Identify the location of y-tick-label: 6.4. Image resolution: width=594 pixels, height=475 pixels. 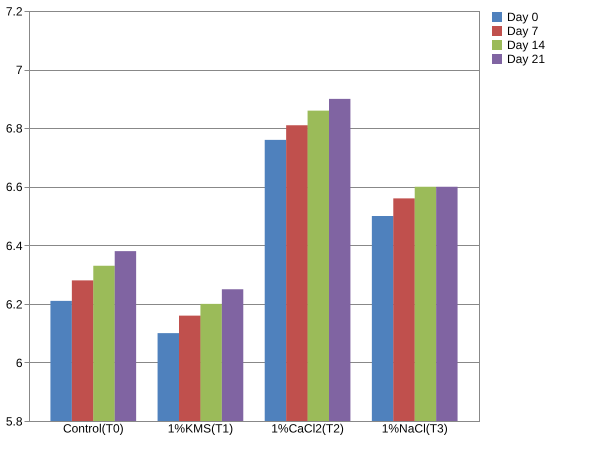
(14, 245).